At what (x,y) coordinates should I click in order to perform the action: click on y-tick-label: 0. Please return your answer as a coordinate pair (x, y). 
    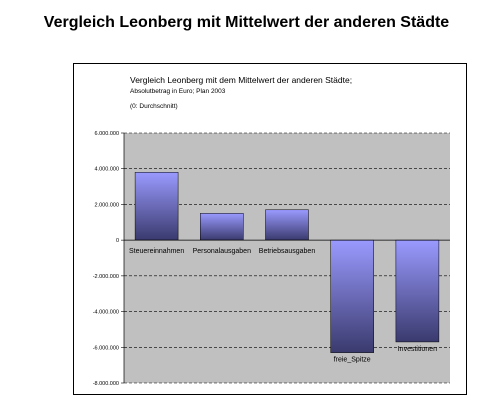
    Looking at the image, I should click on (117, 241).